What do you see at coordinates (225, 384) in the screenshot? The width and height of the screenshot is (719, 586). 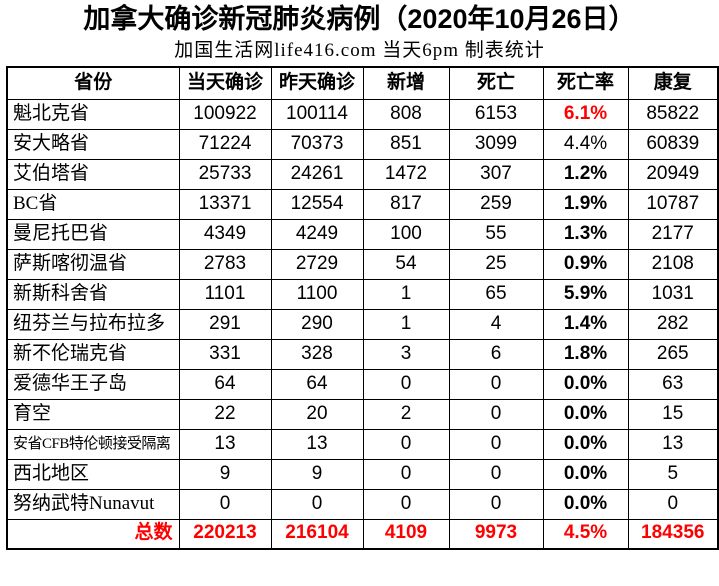 I see `cell-today-confirmed: 64` at bounding box center [225, 384].